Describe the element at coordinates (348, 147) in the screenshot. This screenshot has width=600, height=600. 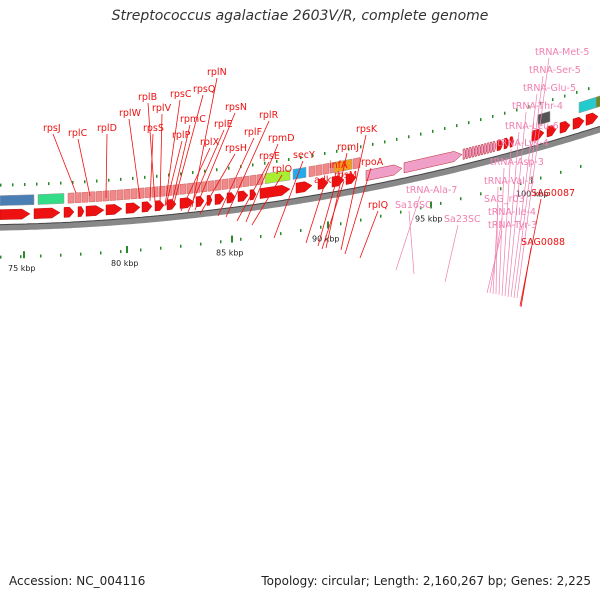
I see `gene-label: rpmJ` at that location.